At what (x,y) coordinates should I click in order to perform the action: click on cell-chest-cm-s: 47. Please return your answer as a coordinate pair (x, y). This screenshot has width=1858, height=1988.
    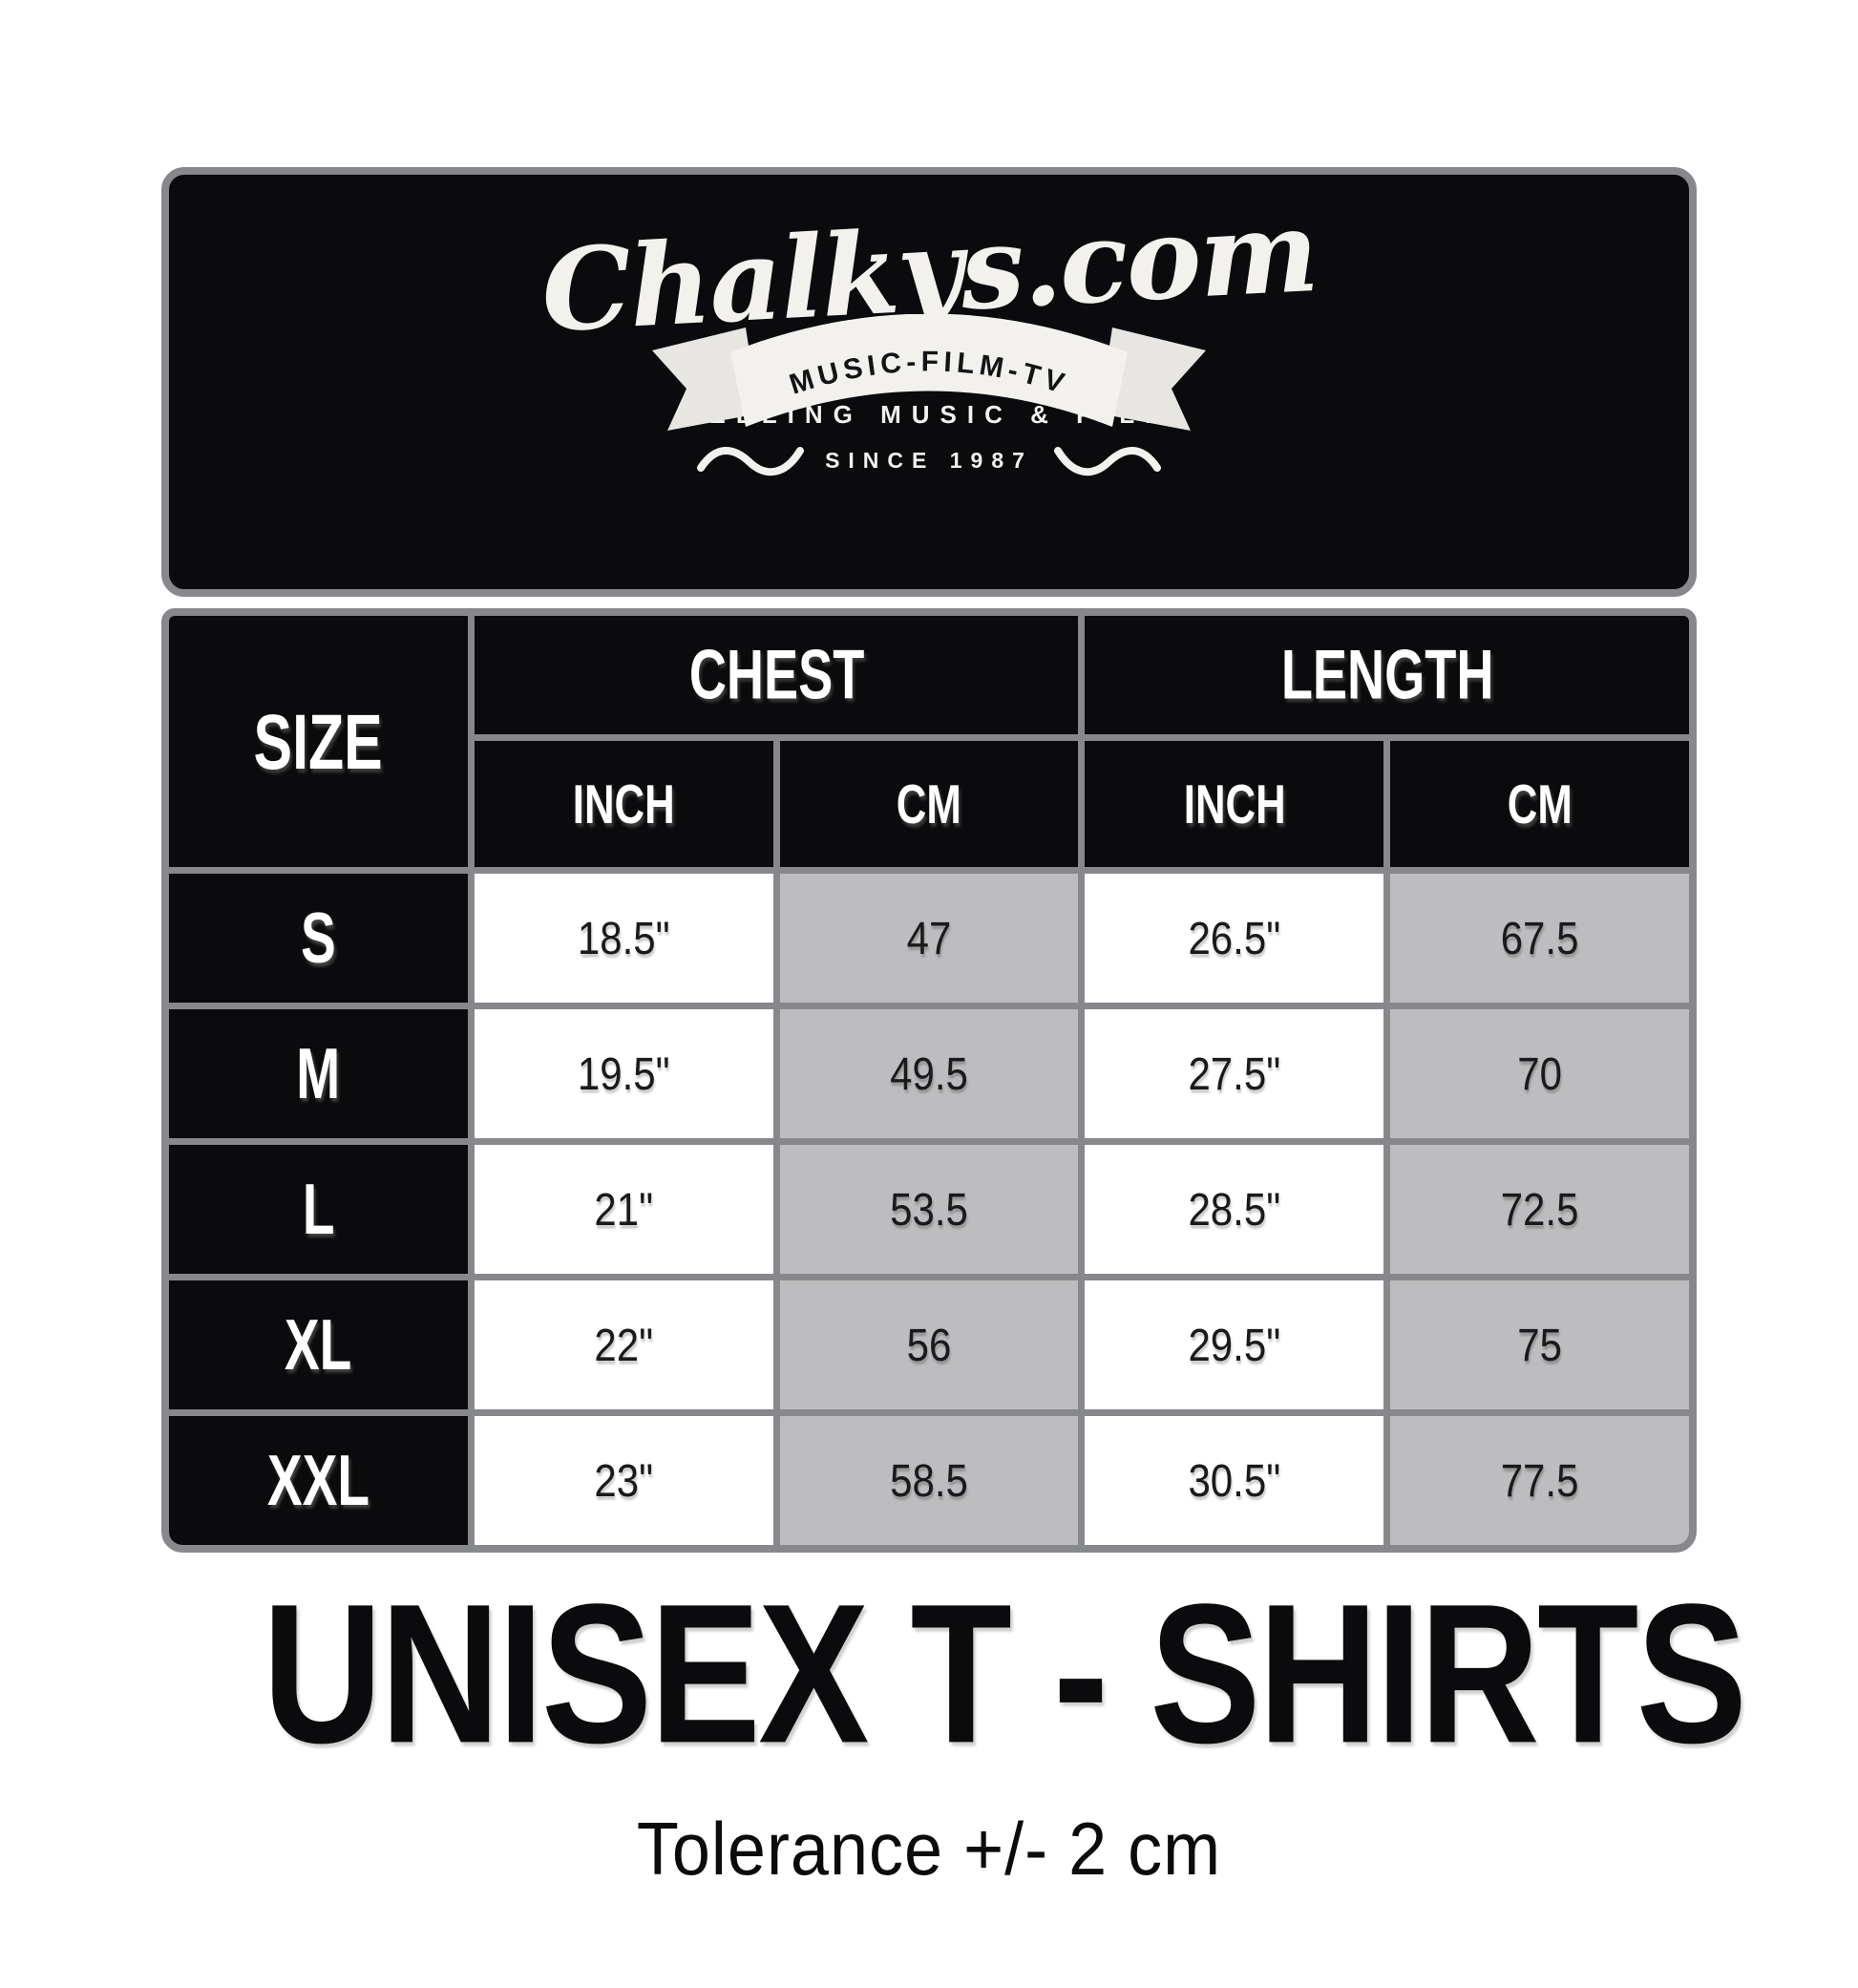
    Looking at the image, I should click on (929, 939).